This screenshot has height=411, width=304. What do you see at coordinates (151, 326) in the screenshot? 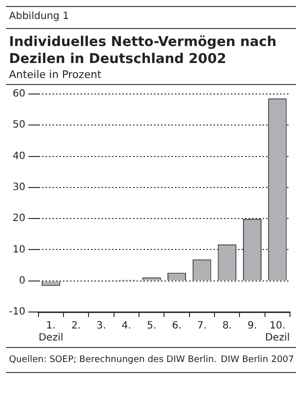
I see `x-tick-label: 5.` at bounding box center [151, 326].